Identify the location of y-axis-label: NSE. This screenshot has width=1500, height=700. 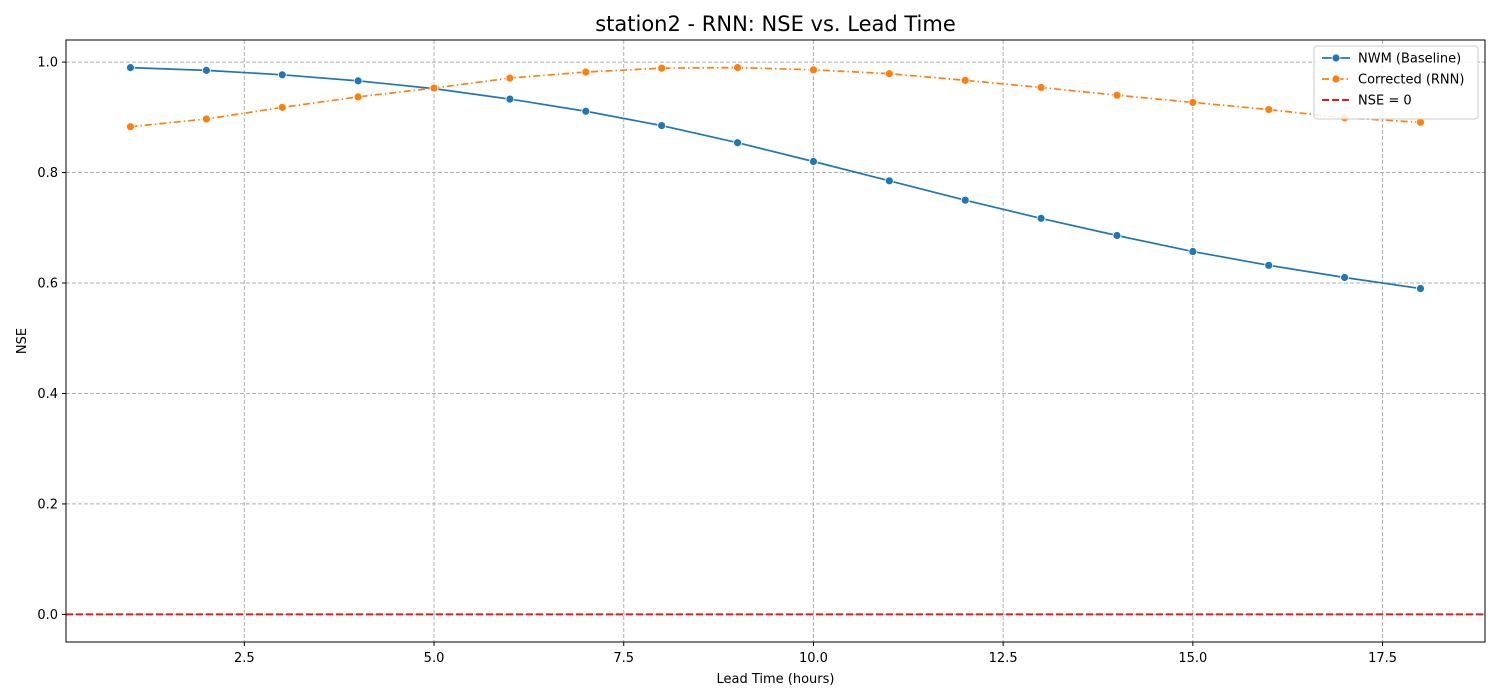
(22, 341).